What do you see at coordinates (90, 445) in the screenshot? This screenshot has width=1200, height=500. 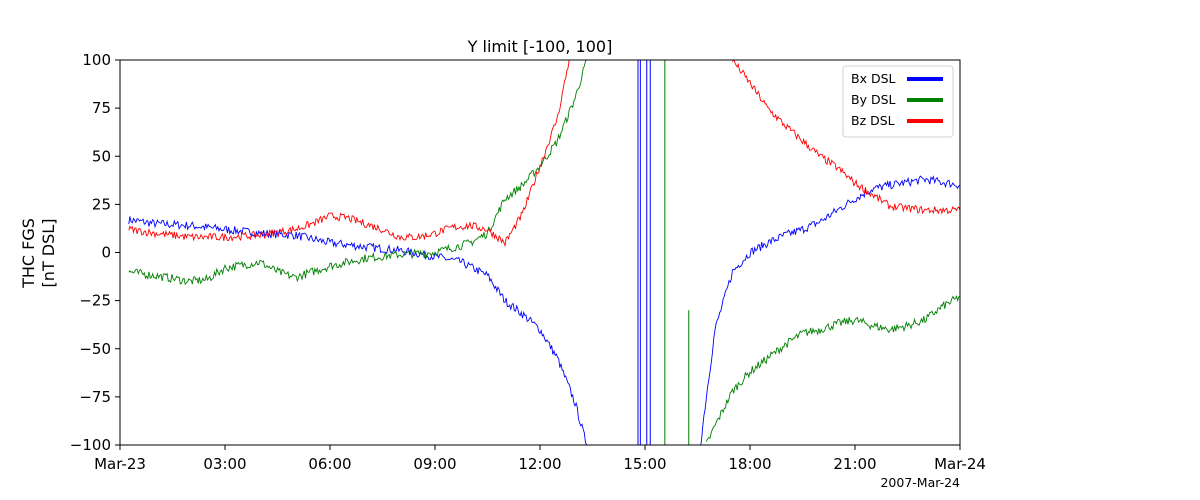 I see `y-tick-label-8: −100` at bounding box center [90, 445].